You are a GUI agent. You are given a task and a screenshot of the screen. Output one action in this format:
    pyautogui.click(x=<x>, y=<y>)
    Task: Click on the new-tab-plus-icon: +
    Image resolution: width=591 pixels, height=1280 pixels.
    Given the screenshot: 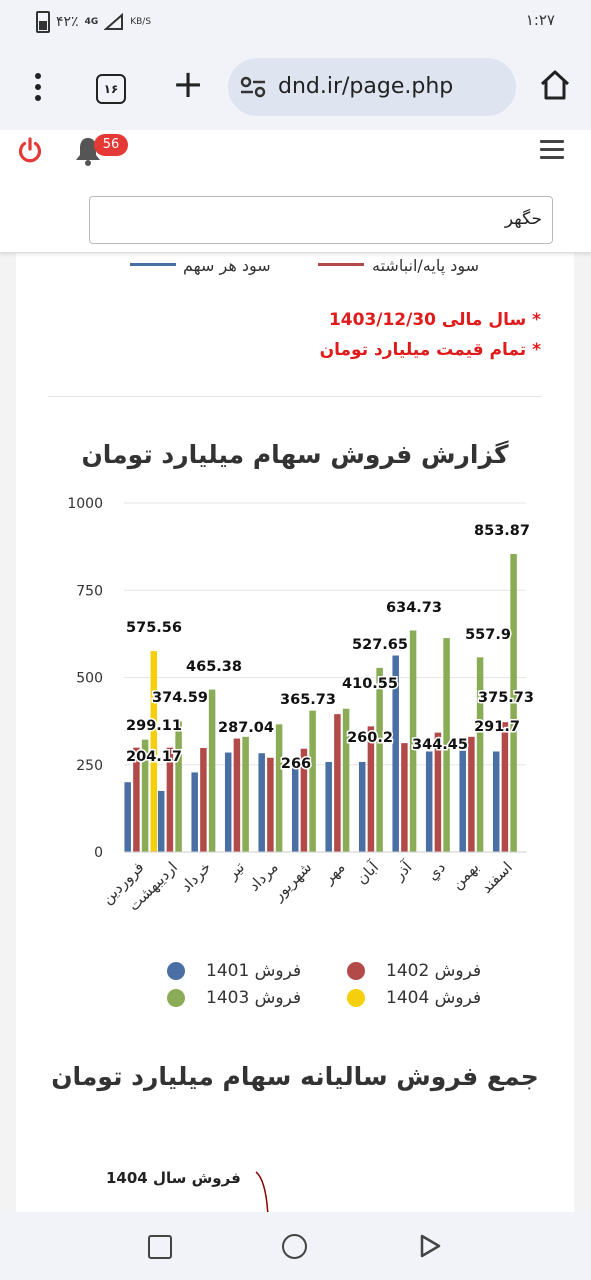 What is the action you would take?
    pyautogui.click(x=188, y=84)
    